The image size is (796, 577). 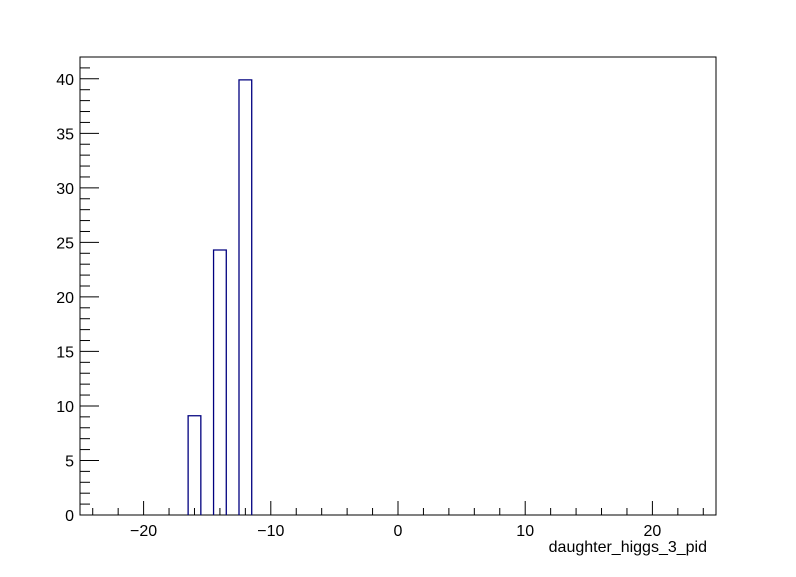 What do you see at coordinates (143, 531) in the screenshot?
I see `x-tick-label: −20` at bounding box center [143, 531].